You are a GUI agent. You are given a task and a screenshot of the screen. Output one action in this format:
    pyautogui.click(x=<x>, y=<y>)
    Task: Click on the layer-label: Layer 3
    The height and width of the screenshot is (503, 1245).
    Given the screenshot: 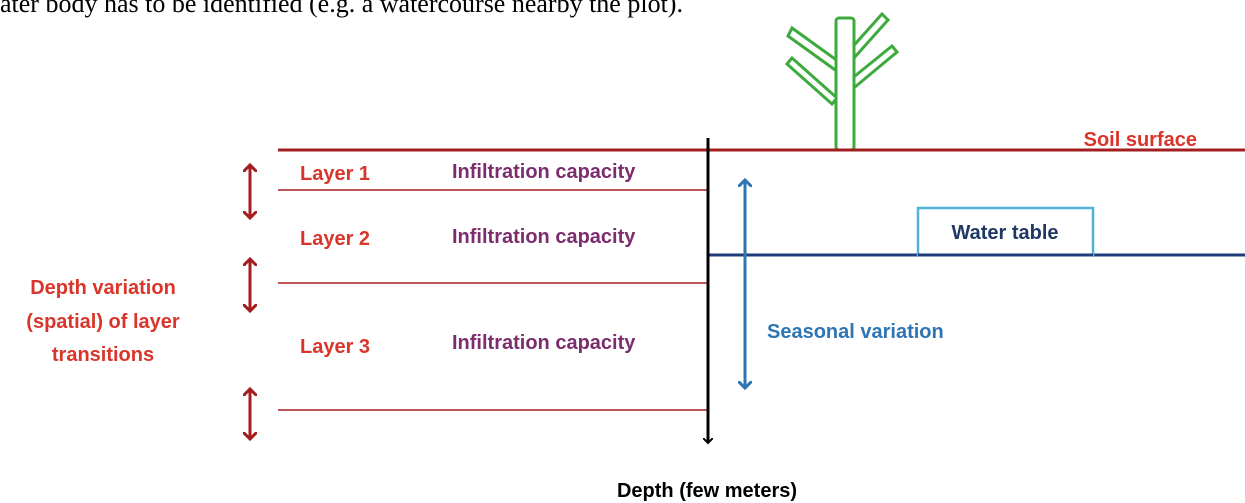 What is the action you would take?
    pyautogui.click(x=335, y=347)
    